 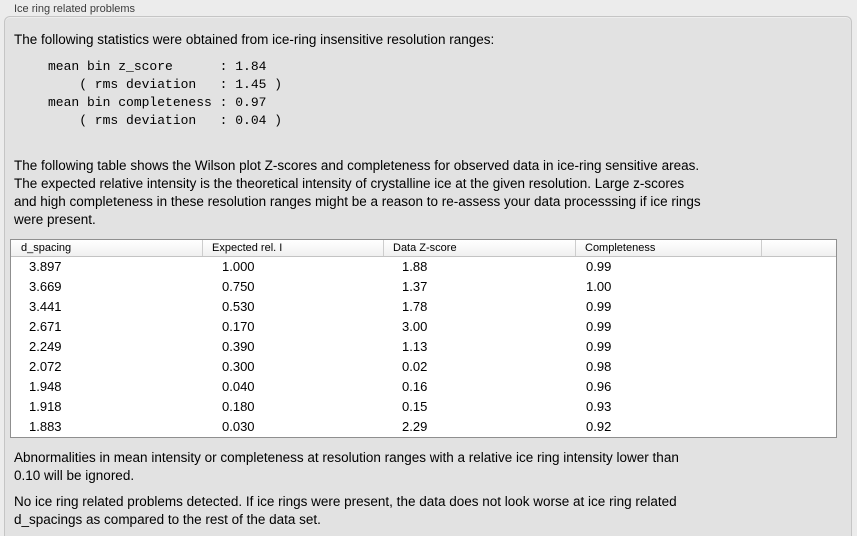 I want to click on table-cell: 3.669, so click(x=45, y=286).